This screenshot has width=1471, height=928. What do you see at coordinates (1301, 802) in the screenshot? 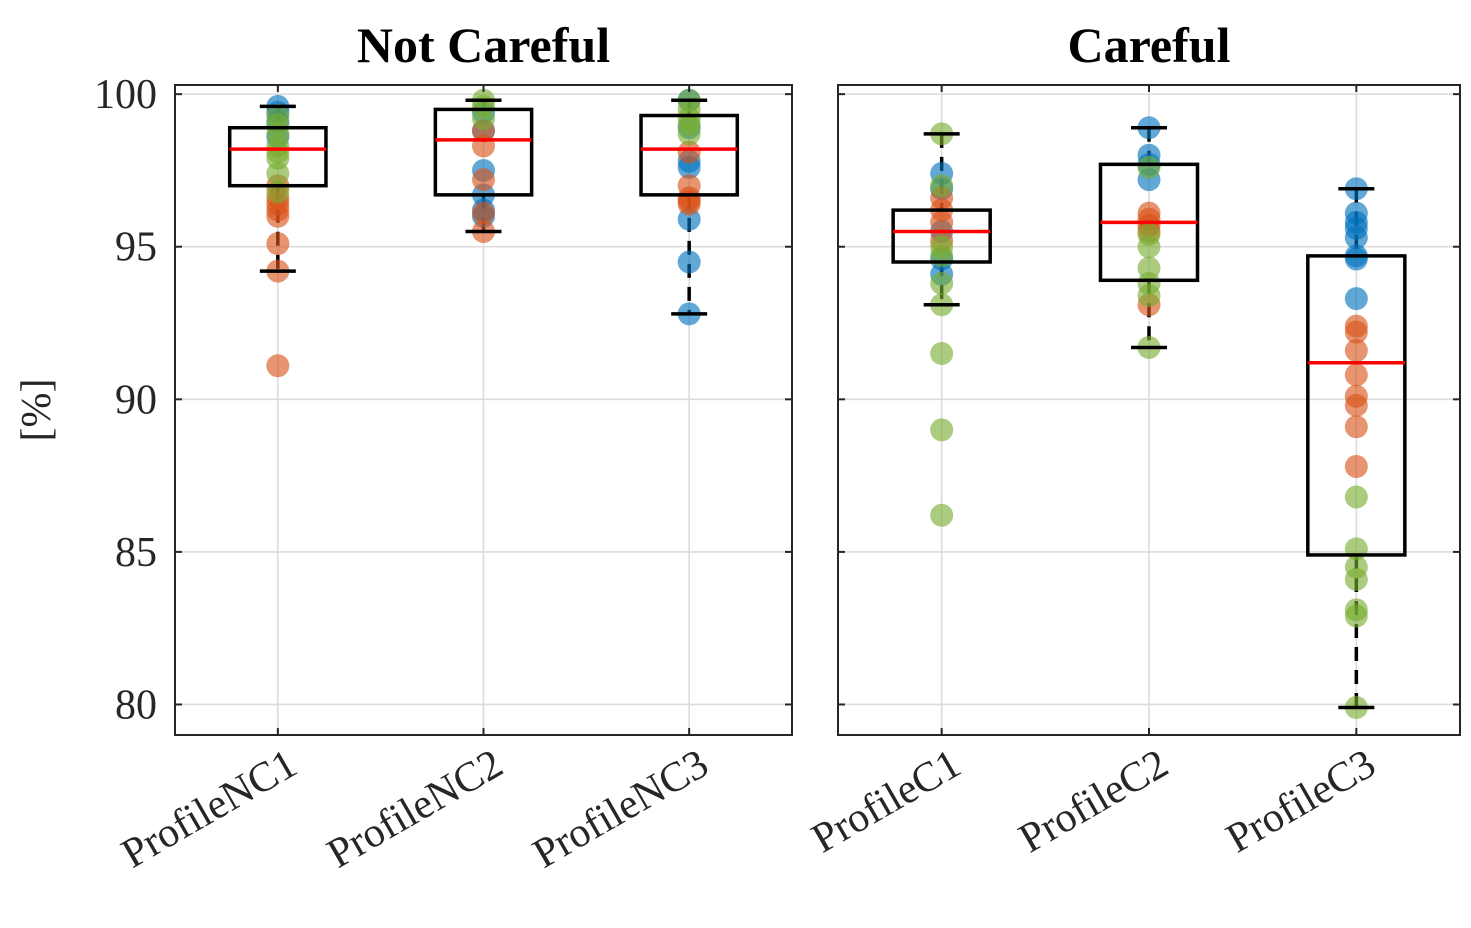
I see `x-tick-label: ProfileC3` at bounding box center [1301, 802].